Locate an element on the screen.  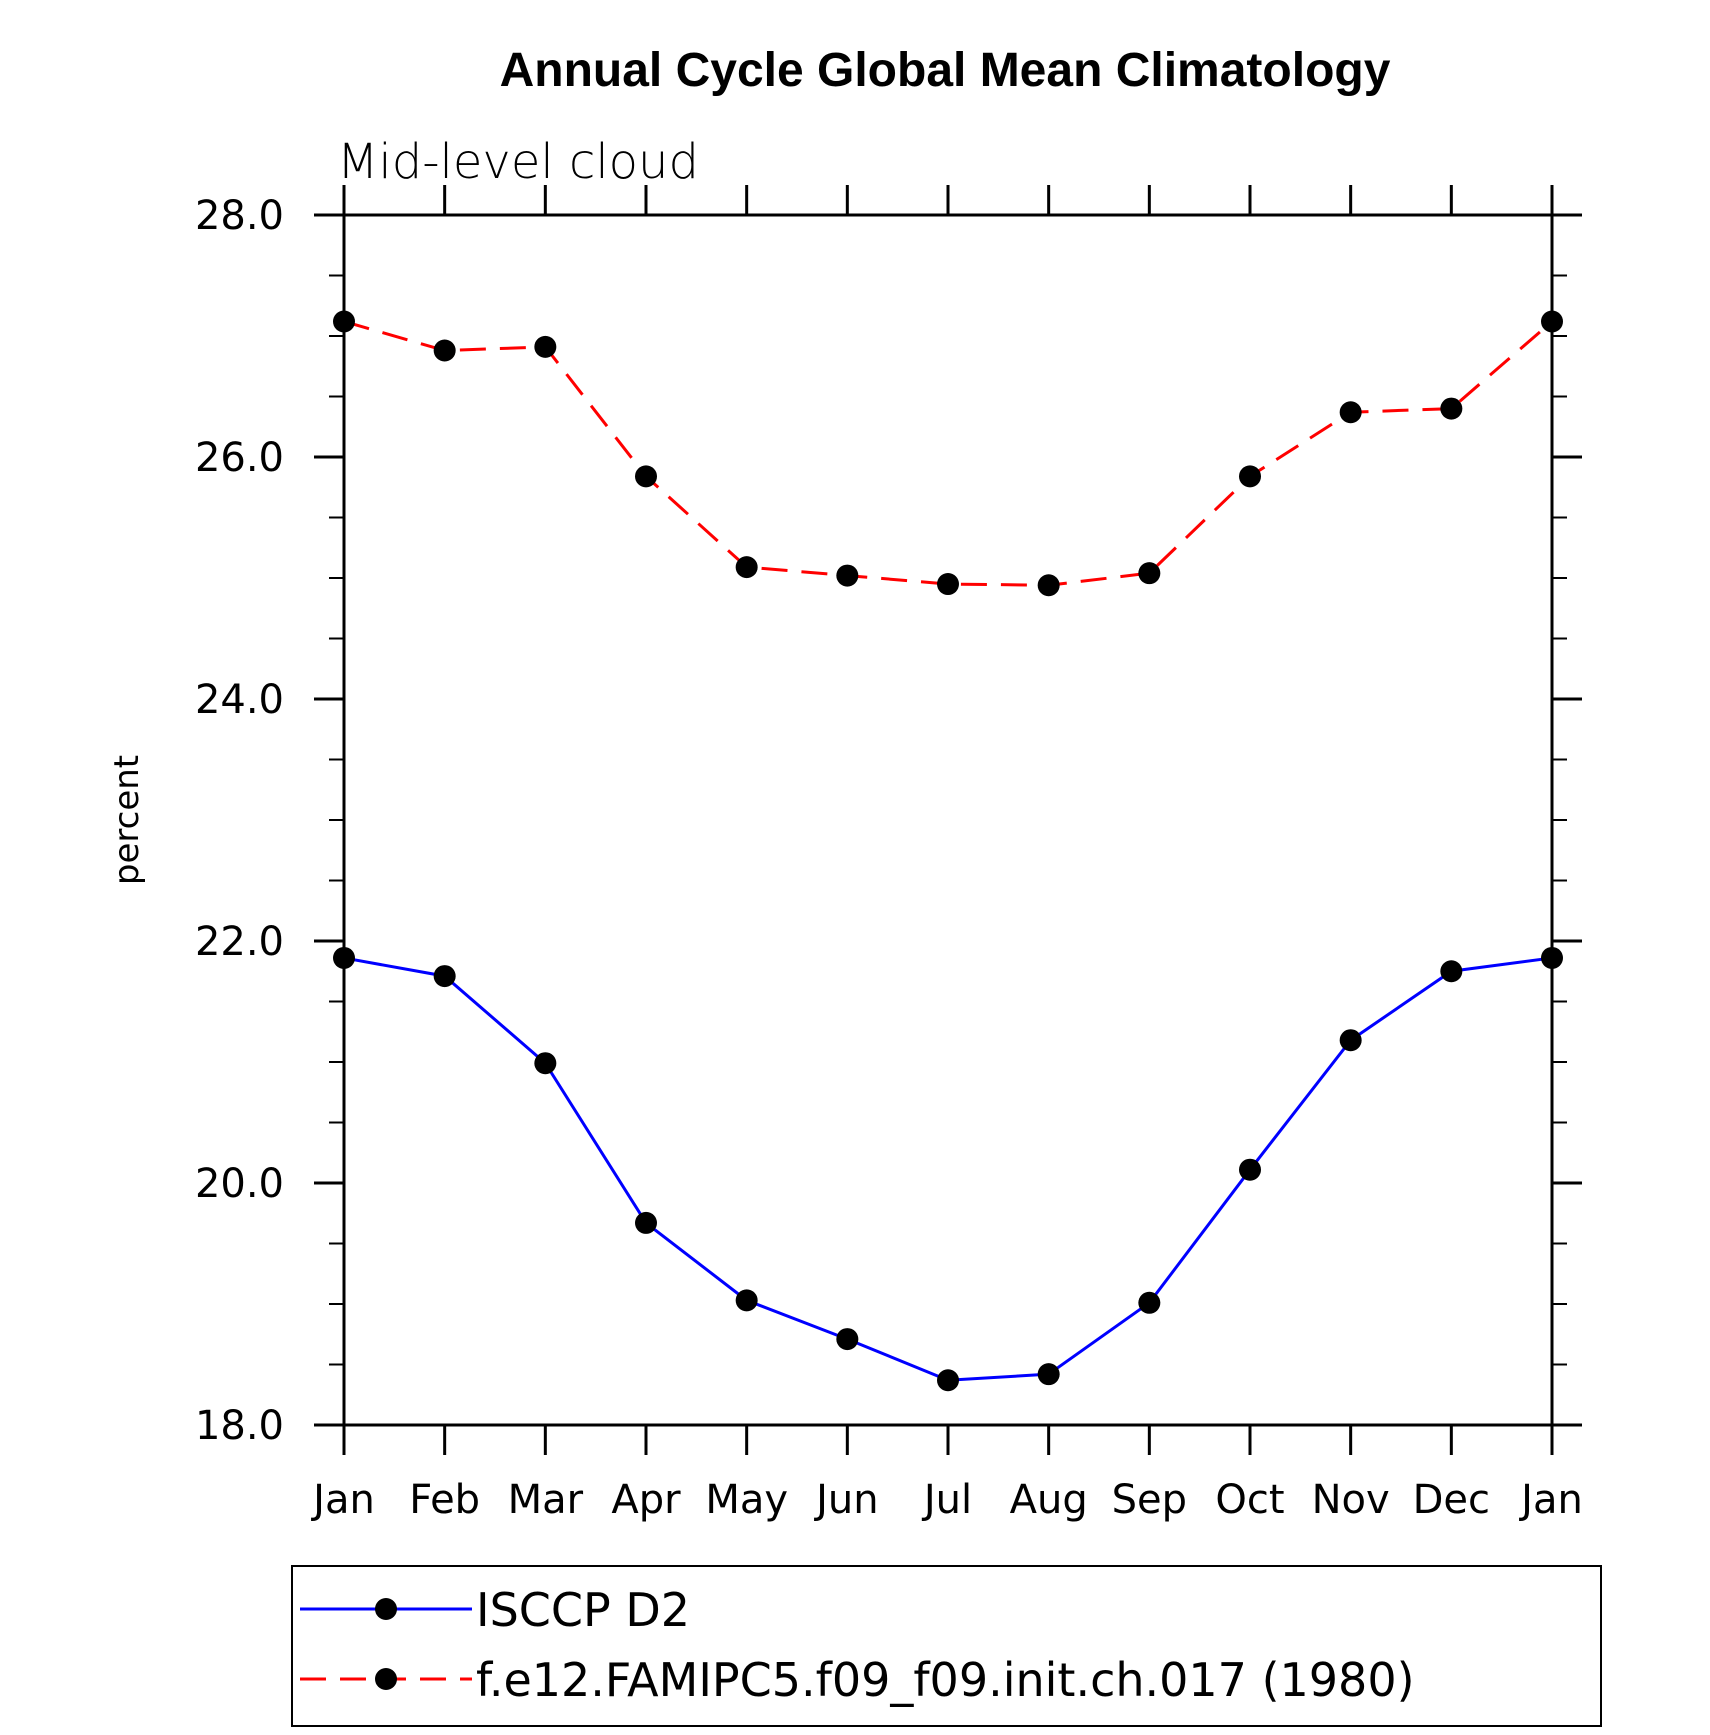
x-tick-label: Oct is located at coordinates (1249, 1500).